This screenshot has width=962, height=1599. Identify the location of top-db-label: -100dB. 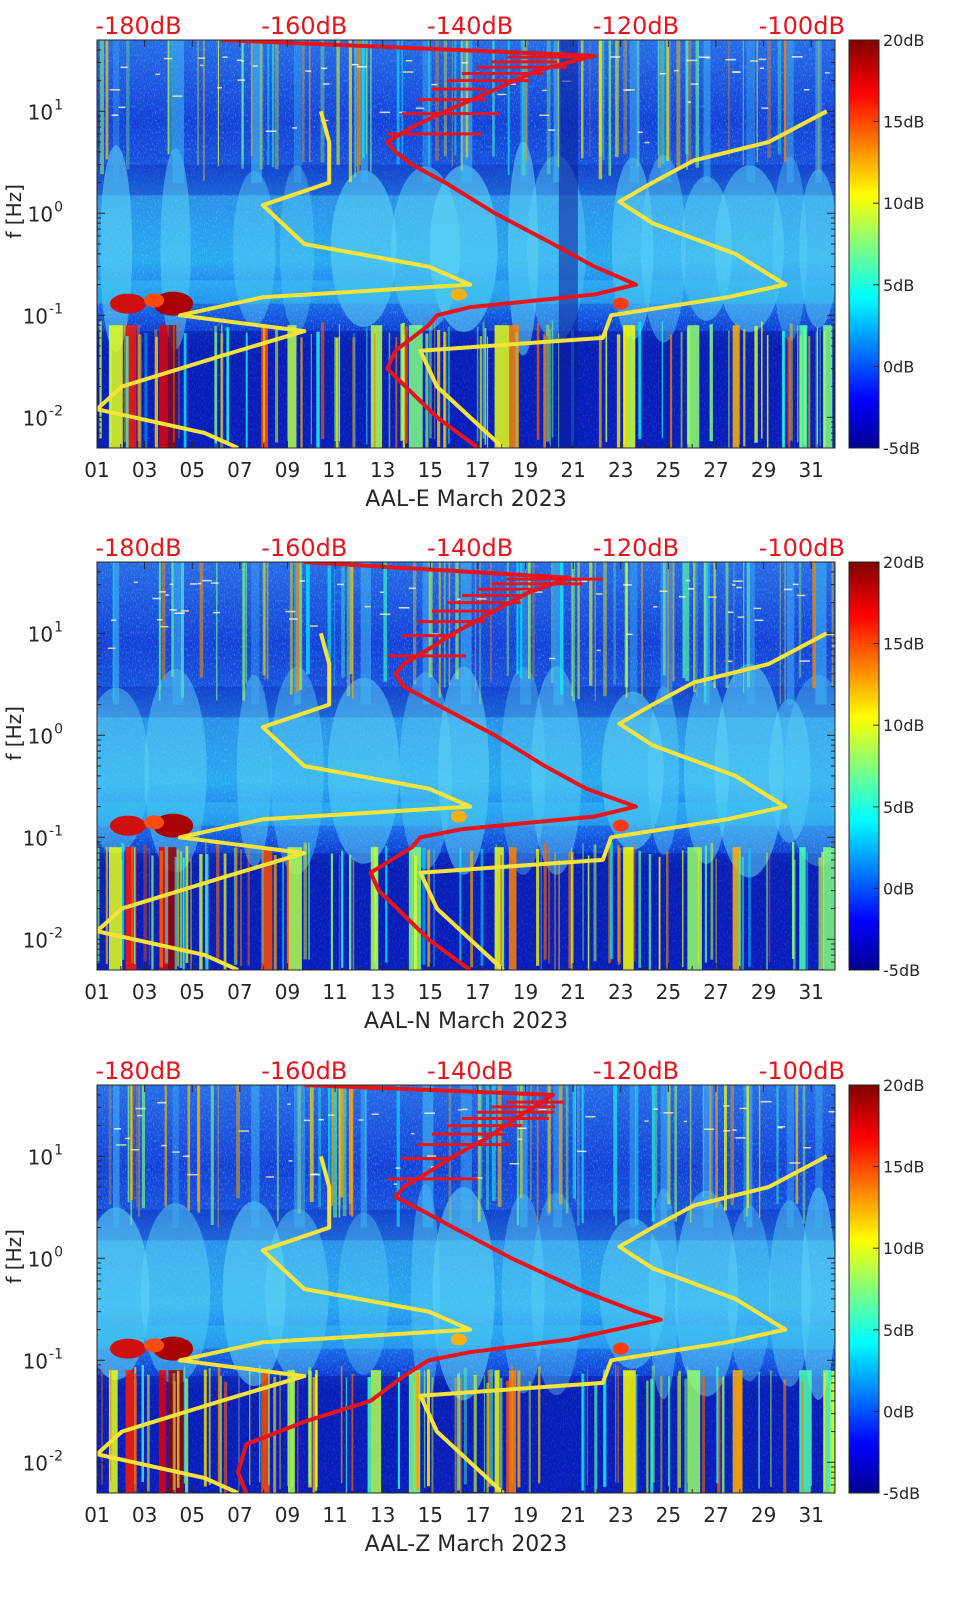
(802, 548).